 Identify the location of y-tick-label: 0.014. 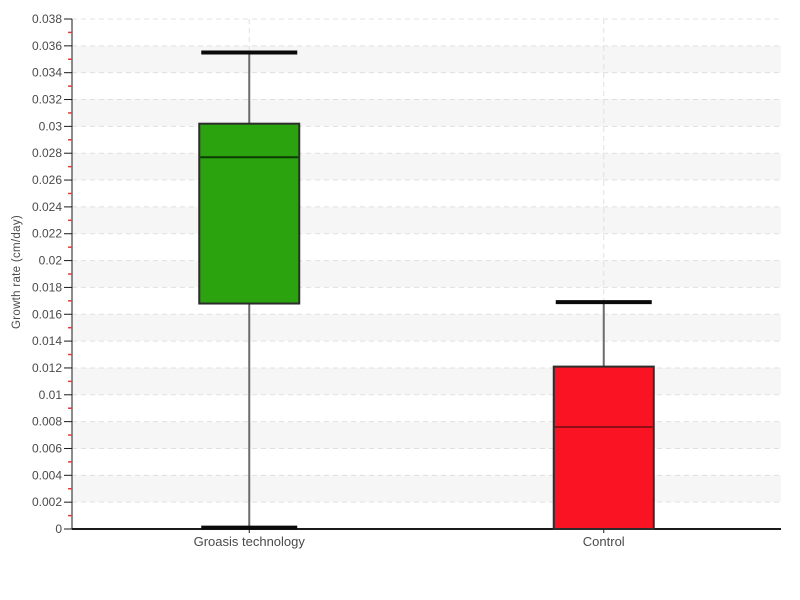
(47, 341).